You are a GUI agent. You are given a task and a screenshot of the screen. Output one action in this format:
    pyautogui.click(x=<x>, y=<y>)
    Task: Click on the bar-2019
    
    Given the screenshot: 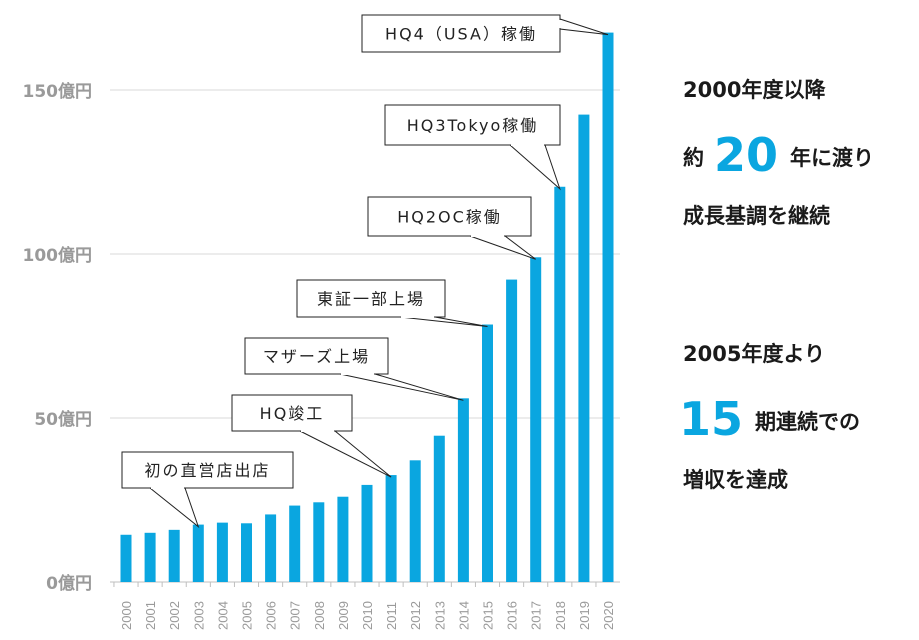 What is the action you would take?
    pyautogui.click(x=584, y=348)
    